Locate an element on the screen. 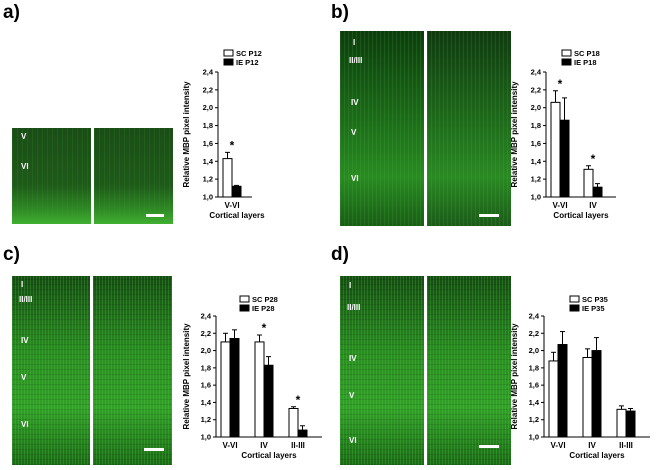  micrograph-a-right is located at coordinates (133, 176).